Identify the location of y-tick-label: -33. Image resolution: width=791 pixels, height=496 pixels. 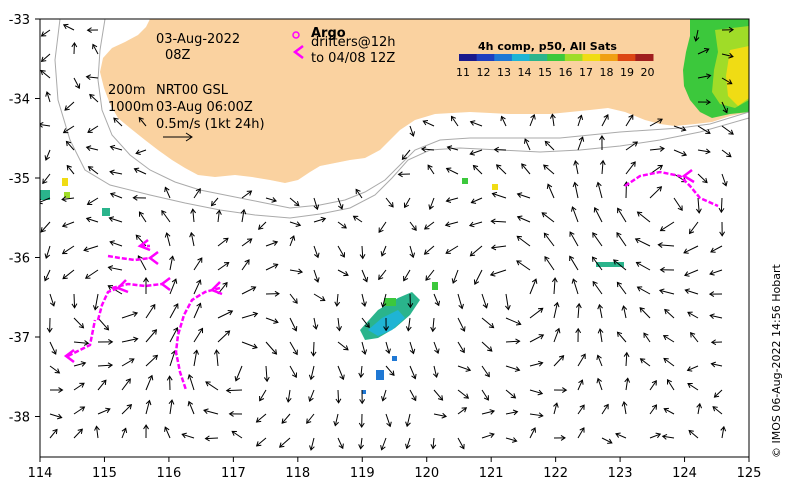
(19, 20).